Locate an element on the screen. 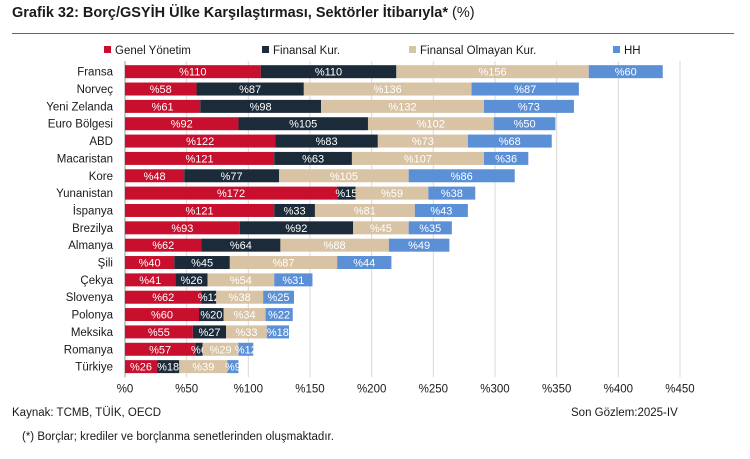 The height and width of the screenshot is (459, 750). data-label: %61 is located at coordinates (163, 107).